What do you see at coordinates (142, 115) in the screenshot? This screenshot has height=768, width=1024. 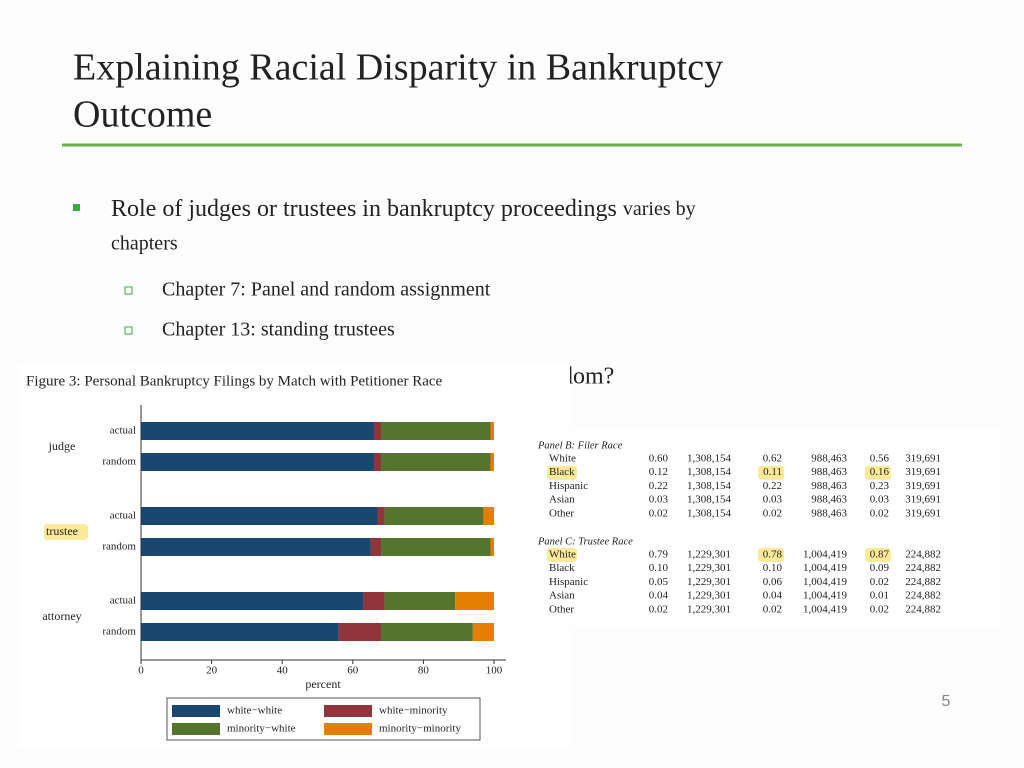 I see `slide-title: Outcome` at bounding box center [142, 115].